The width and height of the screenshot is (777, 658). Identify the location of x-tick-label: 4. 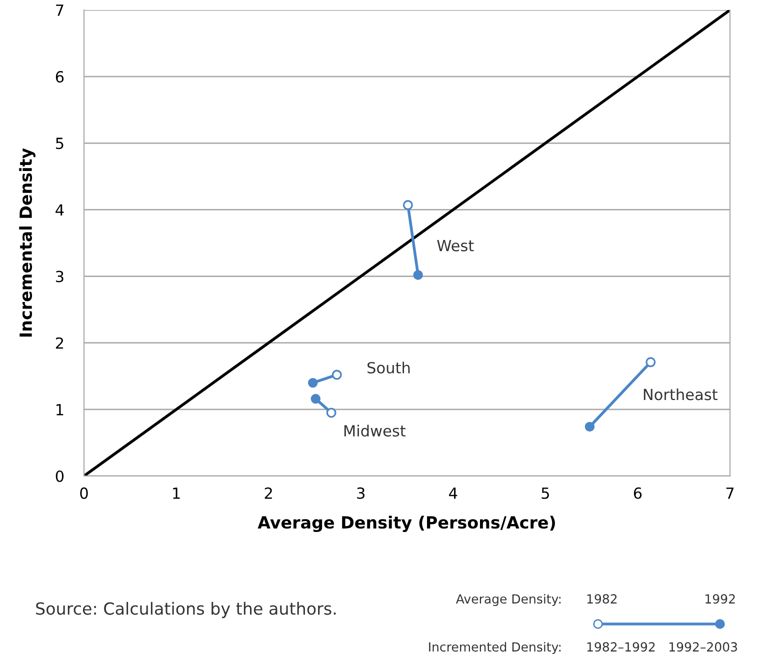
(453, 493).